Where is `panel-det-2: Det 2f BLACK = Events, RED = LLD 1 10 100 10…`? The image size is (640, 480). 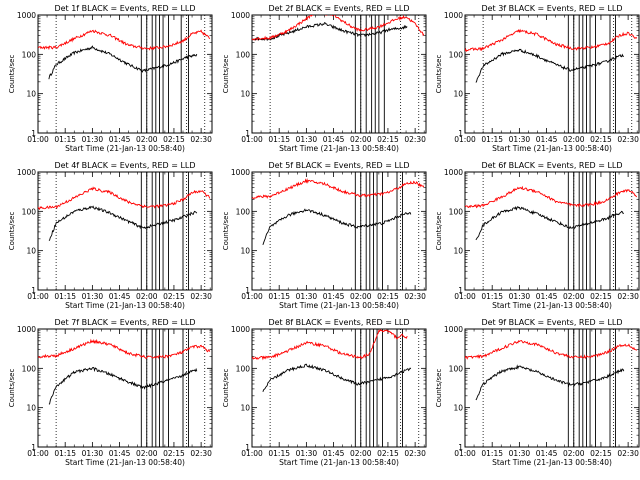 panel-det-2: Det 2f BLACK = Events, RED = LLD 1 10 100 10… is located at coordinates (324, 78).